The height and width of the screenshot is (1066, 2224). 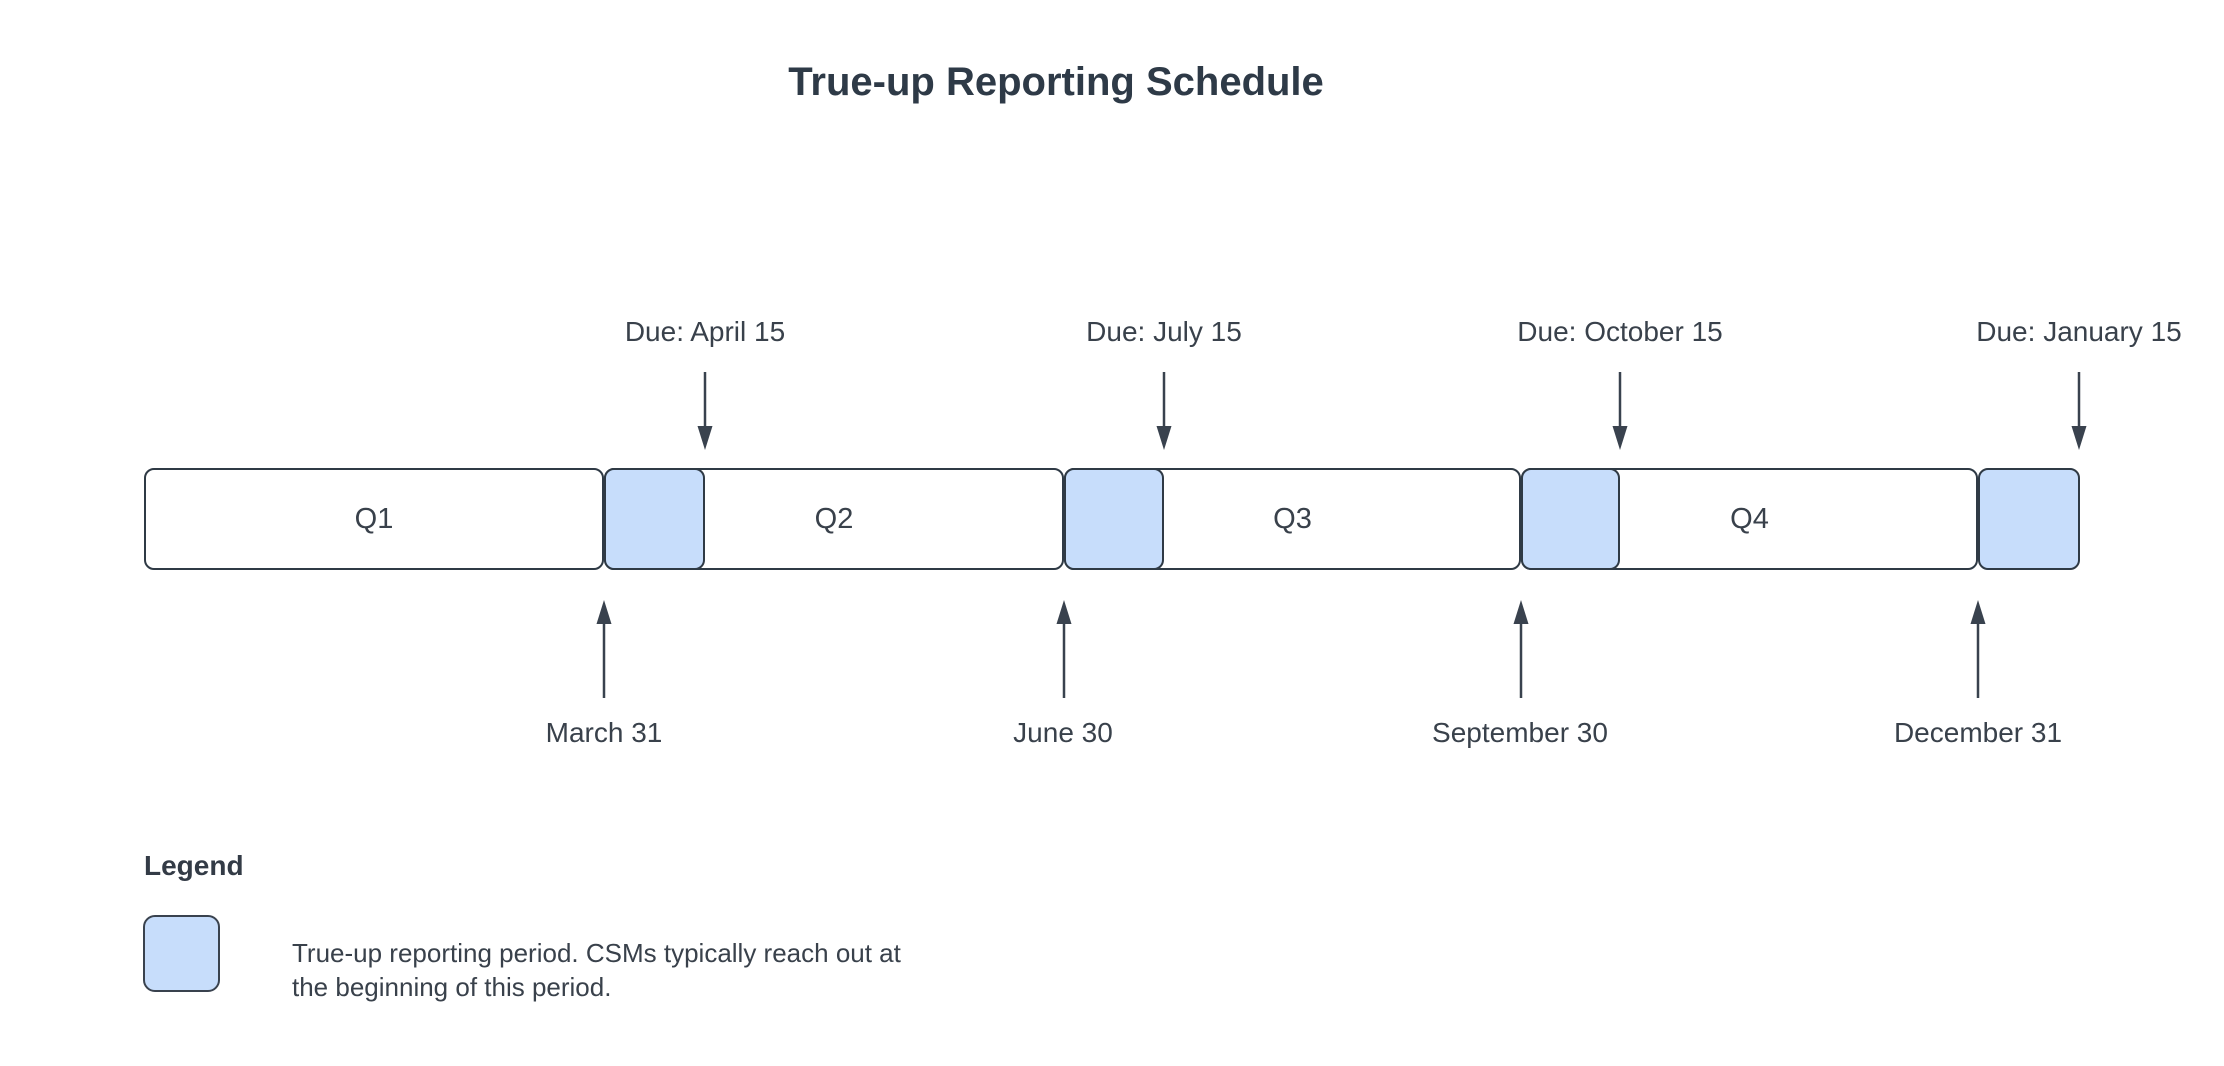 What do you see at coordinates (1749, 518) in the screenshot?
I see `quarter-label: Q4` at bounding box center [1749, 518].